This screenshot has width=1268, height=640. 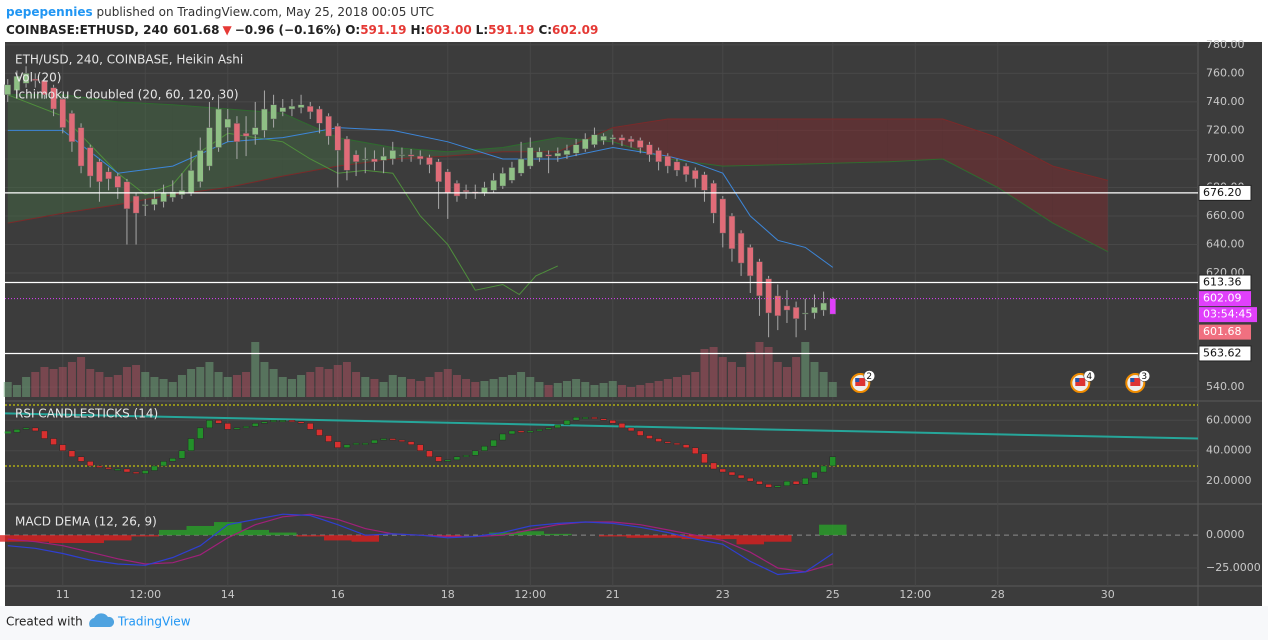 What do you see at coordinates (196, 30) in the screenshot?
I see `last: 601.68` at bounding box center [196, 30].